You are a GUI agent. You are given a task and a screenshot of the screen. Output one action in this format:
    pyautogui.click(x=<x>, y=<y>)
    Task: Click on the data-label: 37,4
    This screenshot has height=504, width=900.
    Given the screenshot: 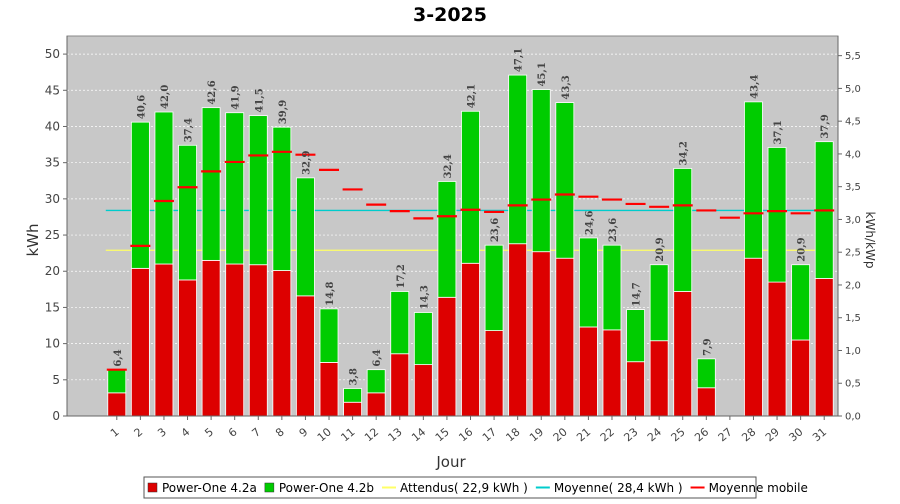 What is the action you would take?
    pyautogui.click(x=189, y=130)
    